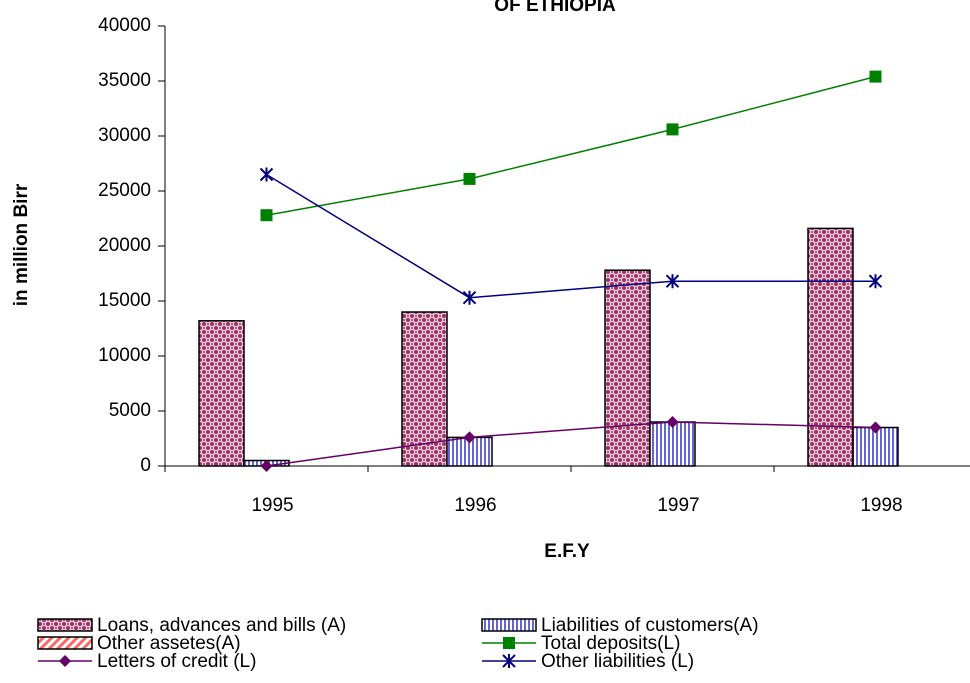 The width and height of the screenshot is (970, 683). Describe the element at coordinates (169, 643) in the screenshot. I see `legend-label: Other assetes(A)` at that location.